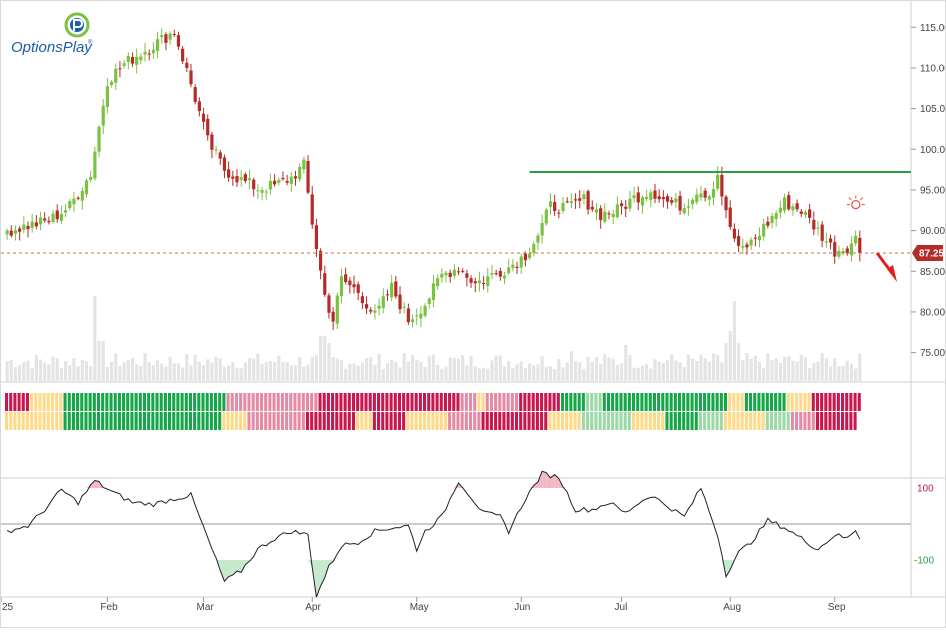  Describe the element at coordinates (433, 338) in the screenshot. I see `volume-bars` at that location.